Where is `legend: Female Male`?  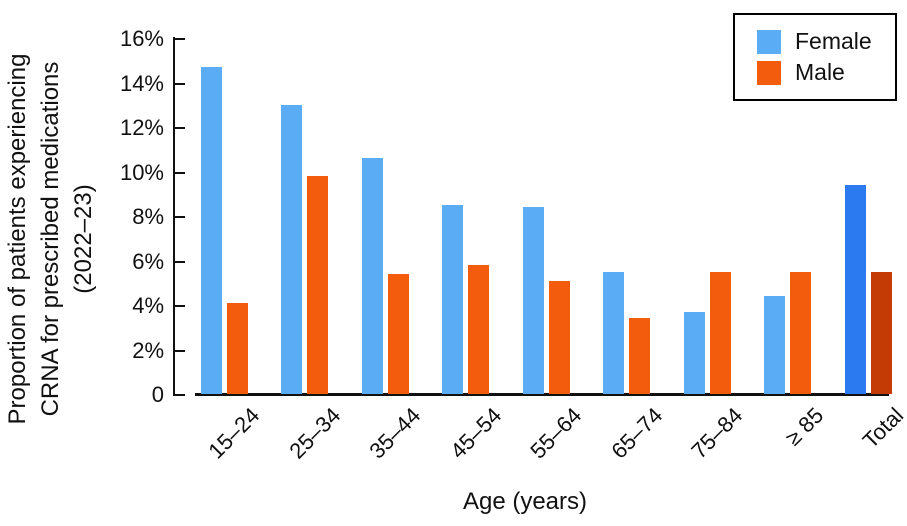 legend: Female Male is located at coordinates (815, 57).